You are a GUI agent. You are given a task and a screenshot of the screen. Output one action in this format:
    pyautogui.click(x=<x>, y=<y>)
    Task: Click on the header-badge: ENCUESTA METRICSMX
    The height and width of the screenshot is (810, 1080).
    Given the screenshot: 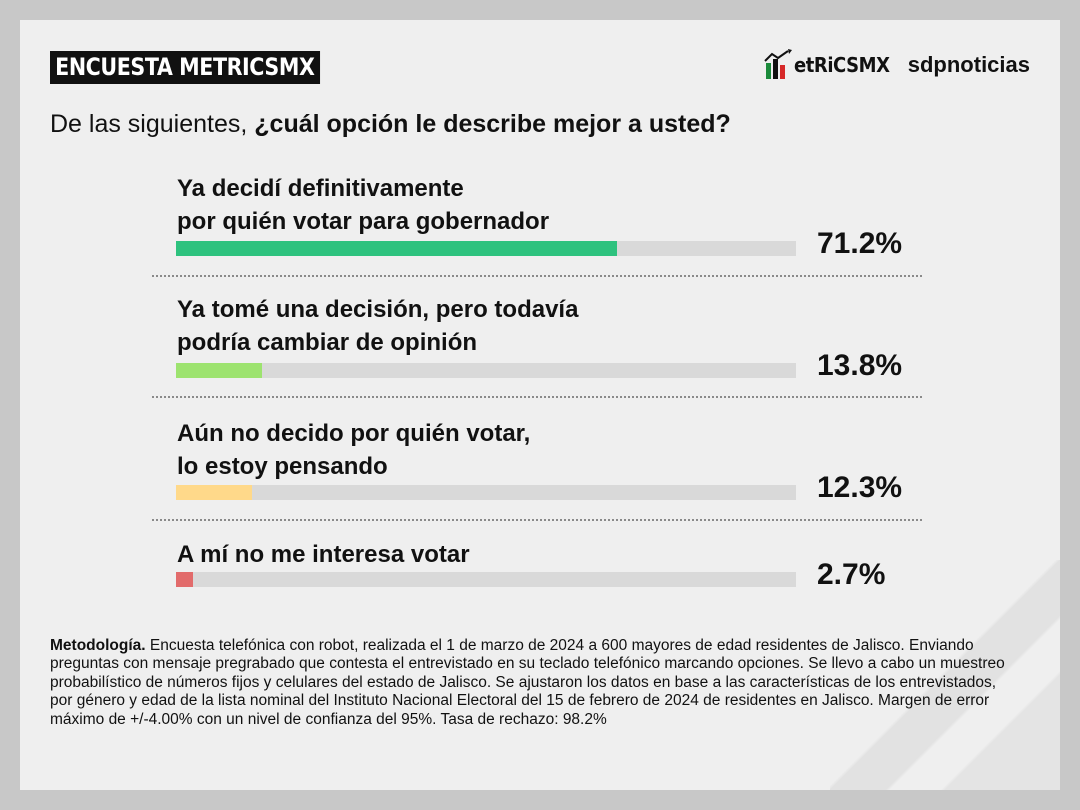 What is the action you would take?
    pyautogui.click(x=185, y=67)
    